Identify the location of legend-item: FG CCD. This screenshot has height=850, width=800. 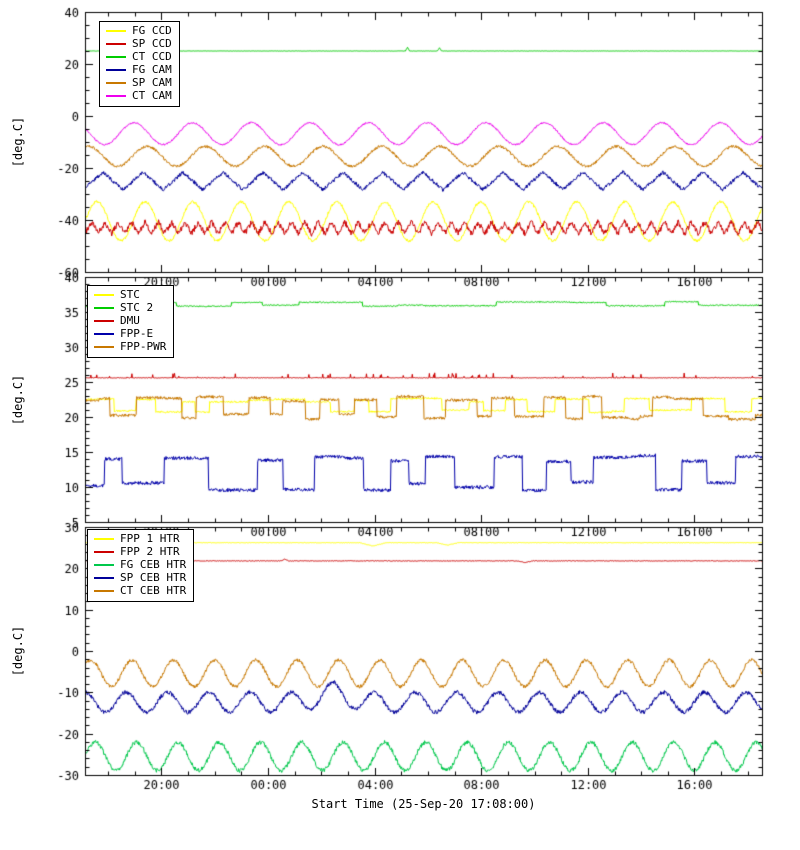
(139, 31).